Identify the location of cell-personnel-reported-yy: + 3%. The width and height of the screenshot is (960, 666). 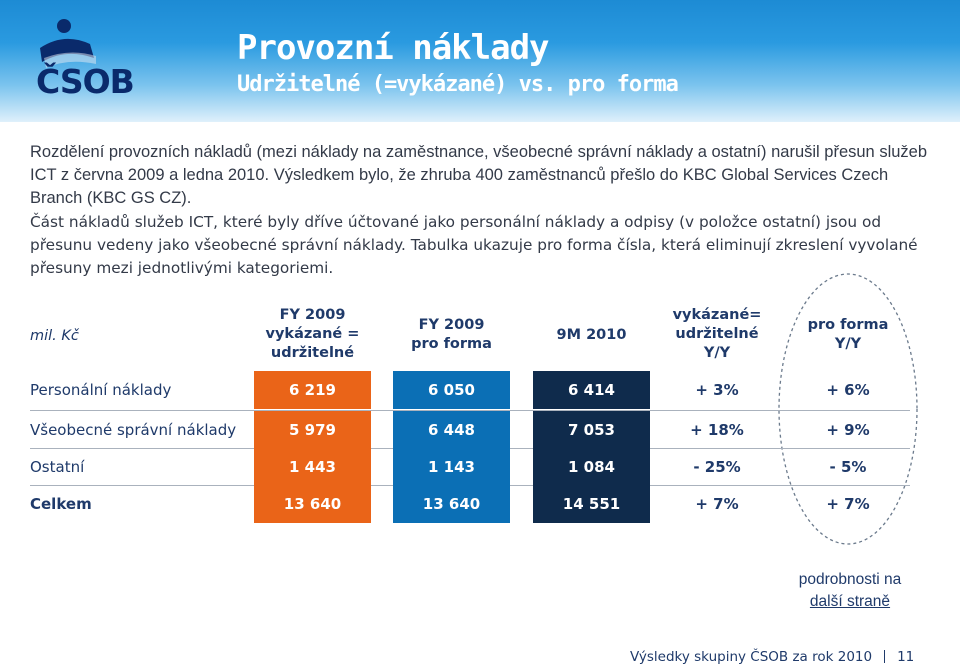
(717, 390).